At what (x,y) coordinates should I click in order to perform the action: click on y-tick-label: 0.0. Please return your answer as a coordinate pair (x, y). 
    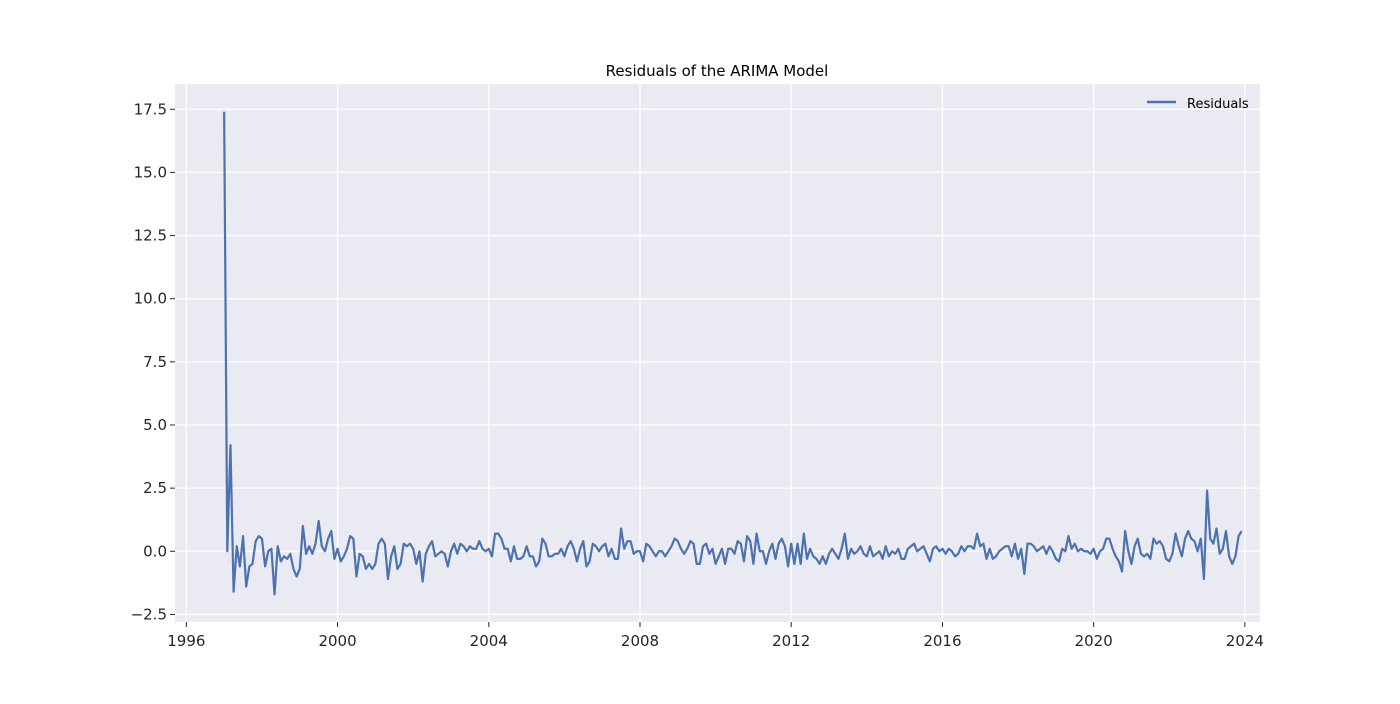
    Looking at the image, I should click on (155, 551).